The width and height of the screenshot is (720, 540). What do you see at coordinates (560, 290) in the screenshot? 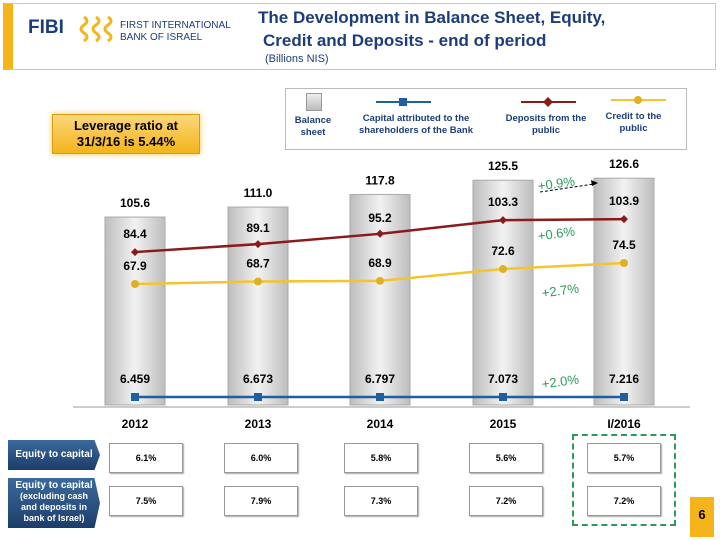
I see `growth-annotation: +2.7%` at bounding box center [560, 290].